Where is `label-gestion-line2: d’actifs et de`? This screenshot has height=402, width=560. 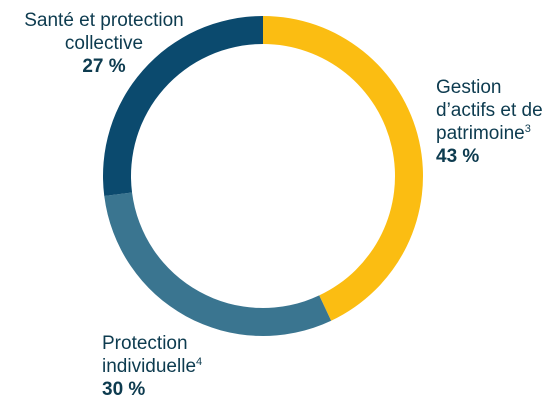 label-gestion-line2: d’actifs et de is located at coordinates (489, 110).